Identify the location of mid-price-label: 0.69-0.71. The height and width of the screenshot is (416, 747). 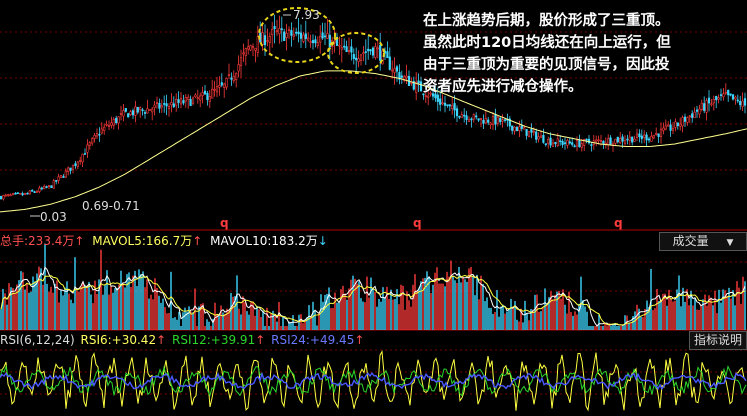
(111, 206).